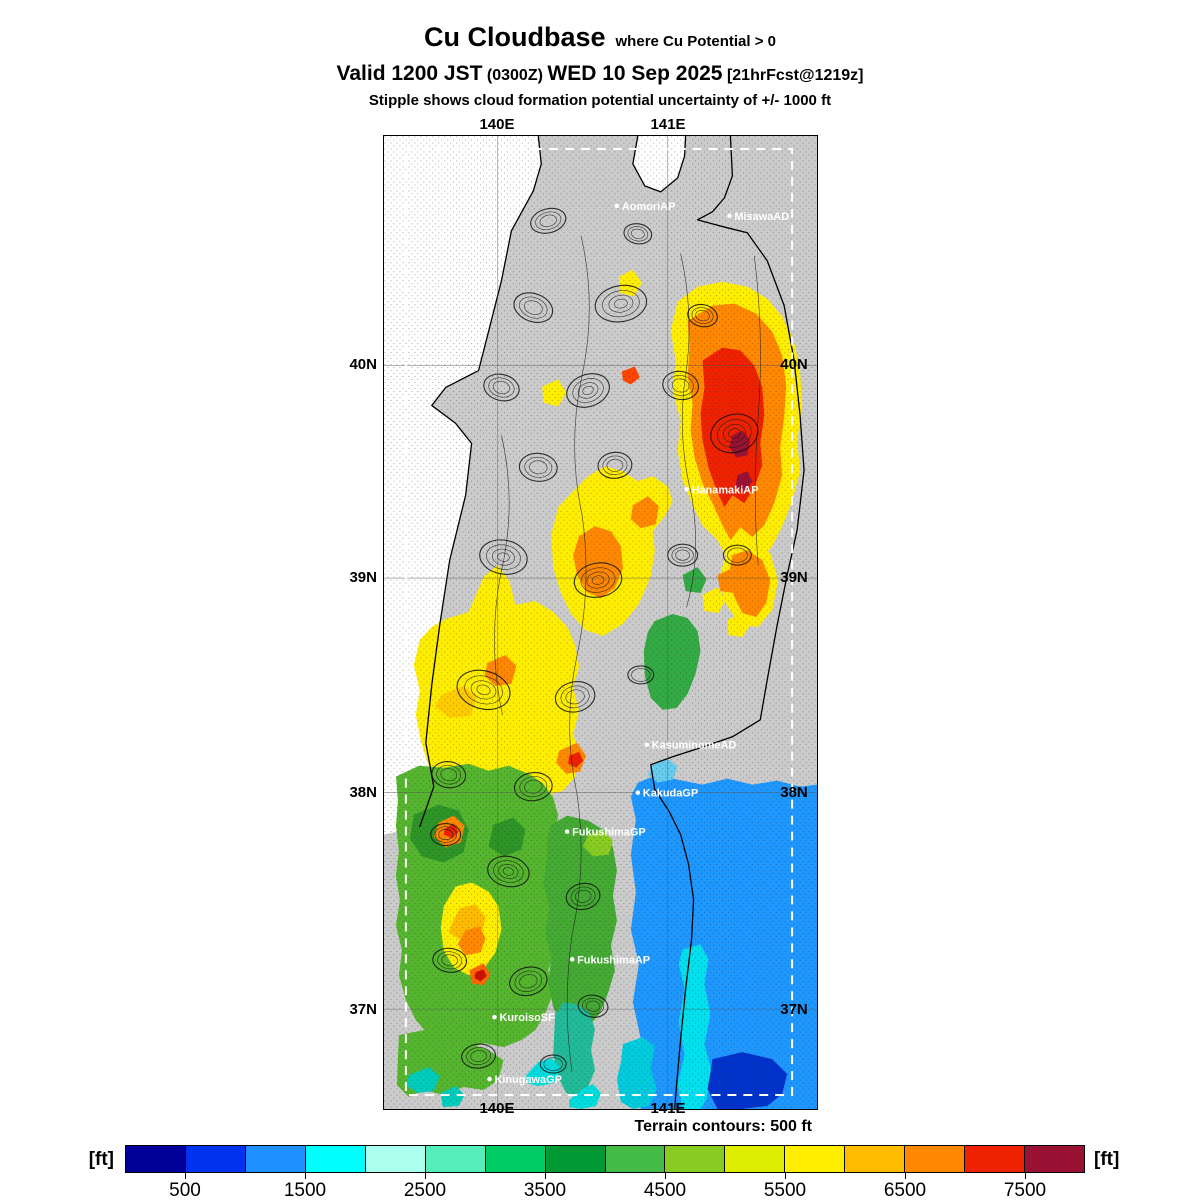  I want to click on colorbar-tick-label: 7500, so click(1025, 1190).